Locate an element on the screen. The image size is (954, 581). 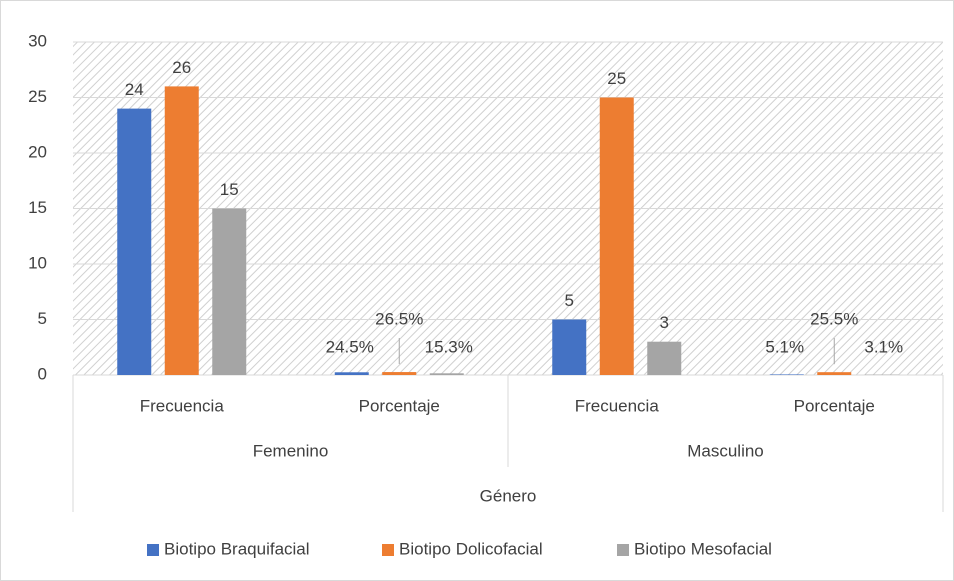
group-label: Masculino is located at coordinates (725, 450).